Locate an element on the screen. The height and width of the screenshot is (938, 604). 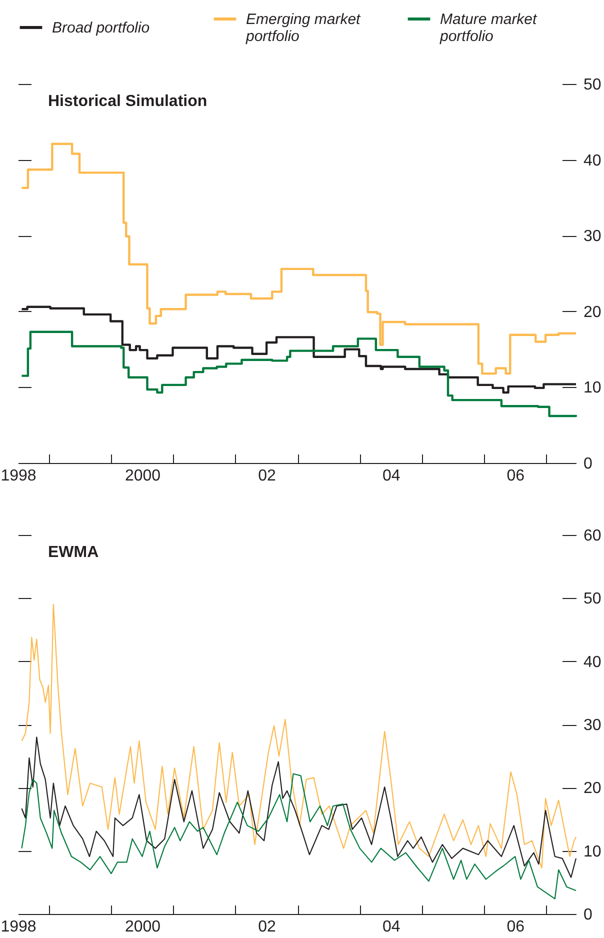
text: Historical Simulation is located at coordinates (128, 101).